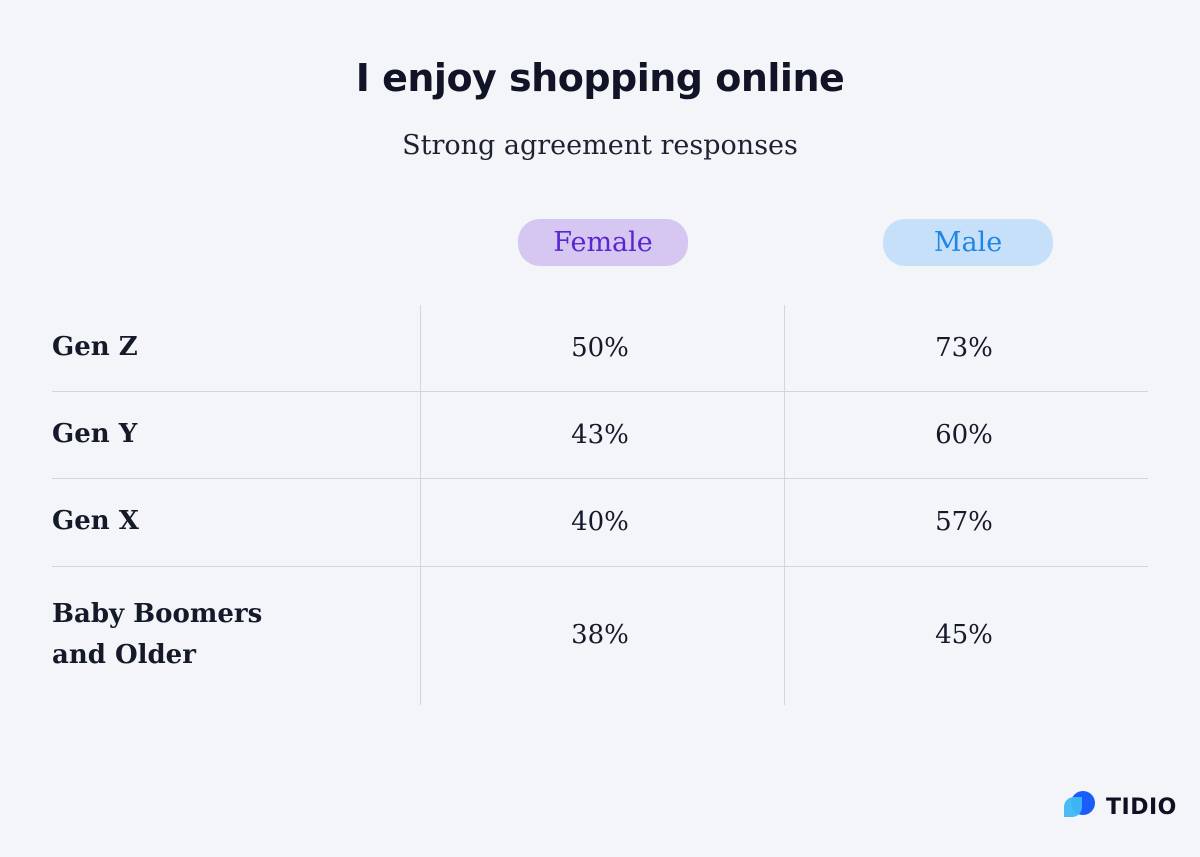 This screenshot has width=1200, height=857. Describe the element at coordinates (964, 348) in the screenshot. I see `cell-gen-z-male: 73%` at that location.